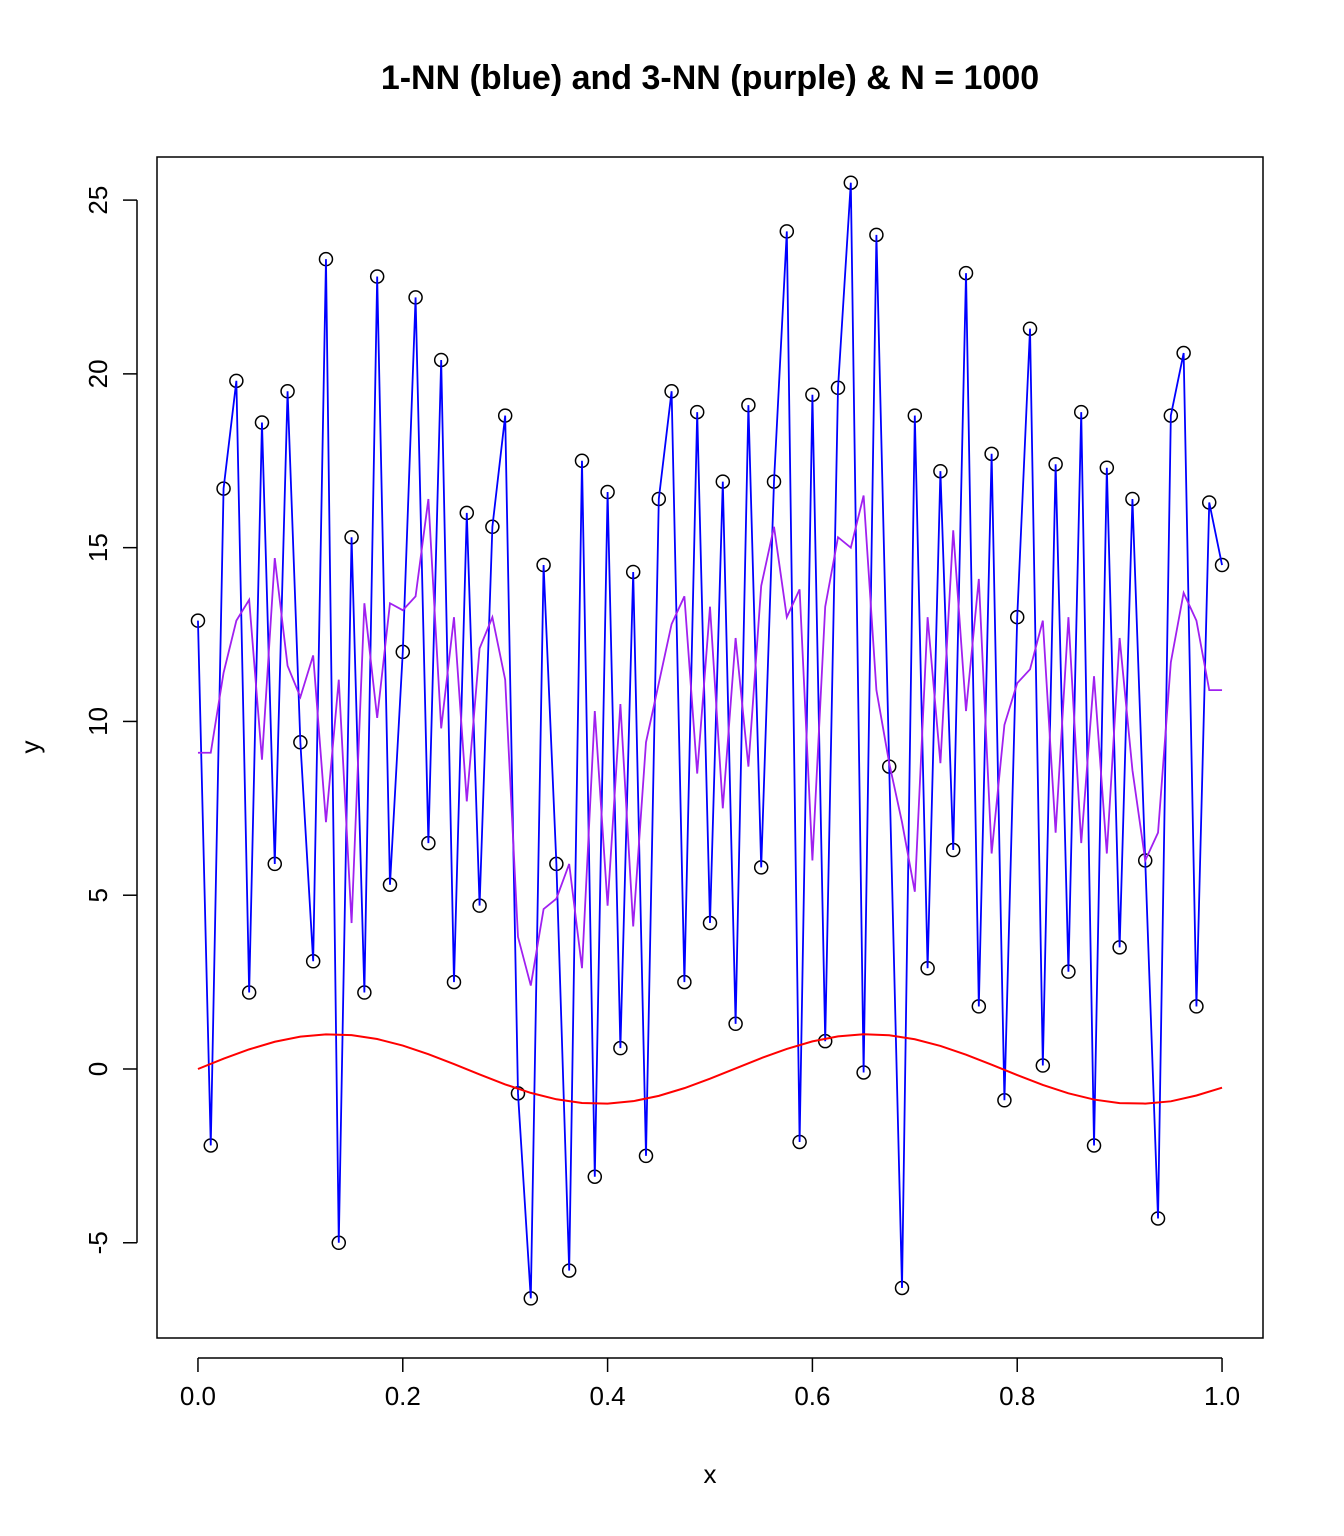 This screenshot has width=1344, height=1536. Describe the element at coordinates (710, 1474) in the screenshot. I see `x-axis-label: x` at that location.